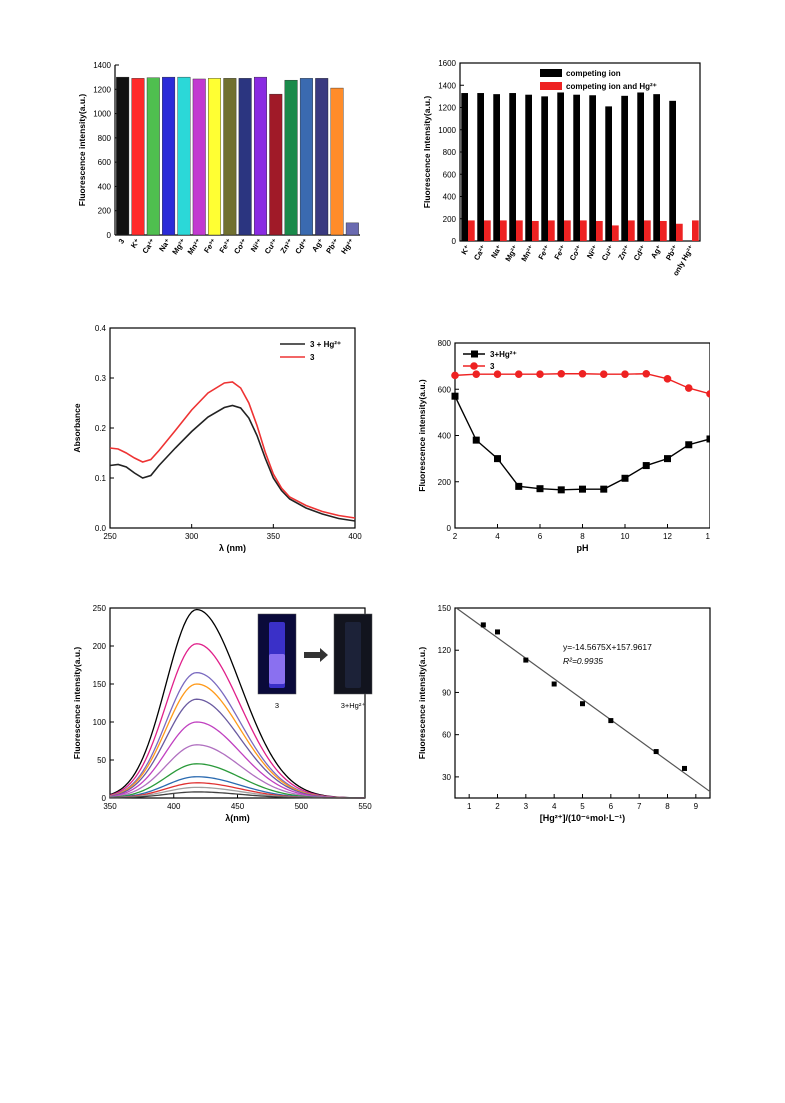  What do you see at coordinates (101, 478) in the screenshot?
I see `y-tick-label: 0.1` at bounding box center [101, 478].